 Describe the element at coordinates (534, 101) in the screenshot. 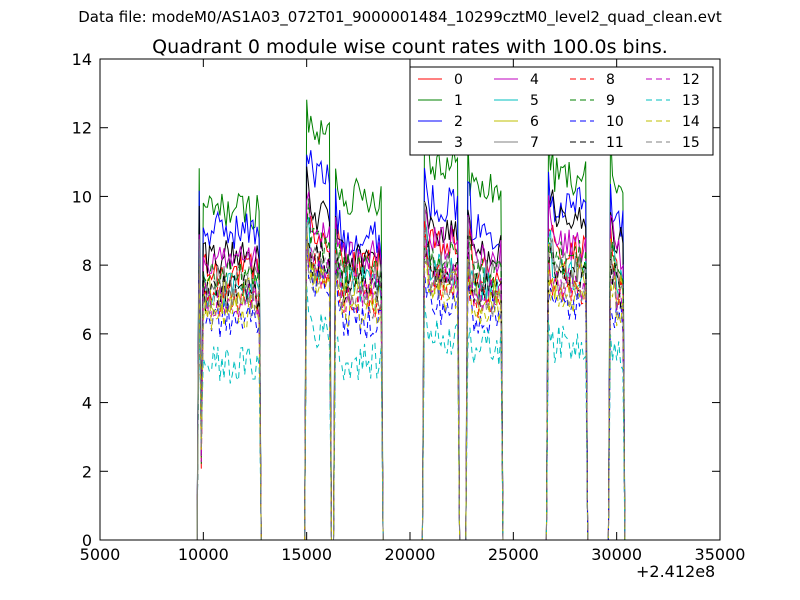

I see `legend-label-5: 5` at that location.